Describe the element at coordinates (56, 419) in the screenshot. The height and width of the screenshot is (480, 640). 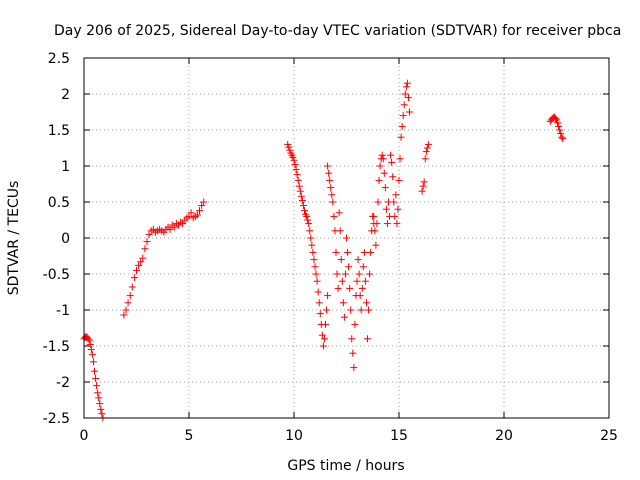
I see `y-tick-label: -2.5` at that location.